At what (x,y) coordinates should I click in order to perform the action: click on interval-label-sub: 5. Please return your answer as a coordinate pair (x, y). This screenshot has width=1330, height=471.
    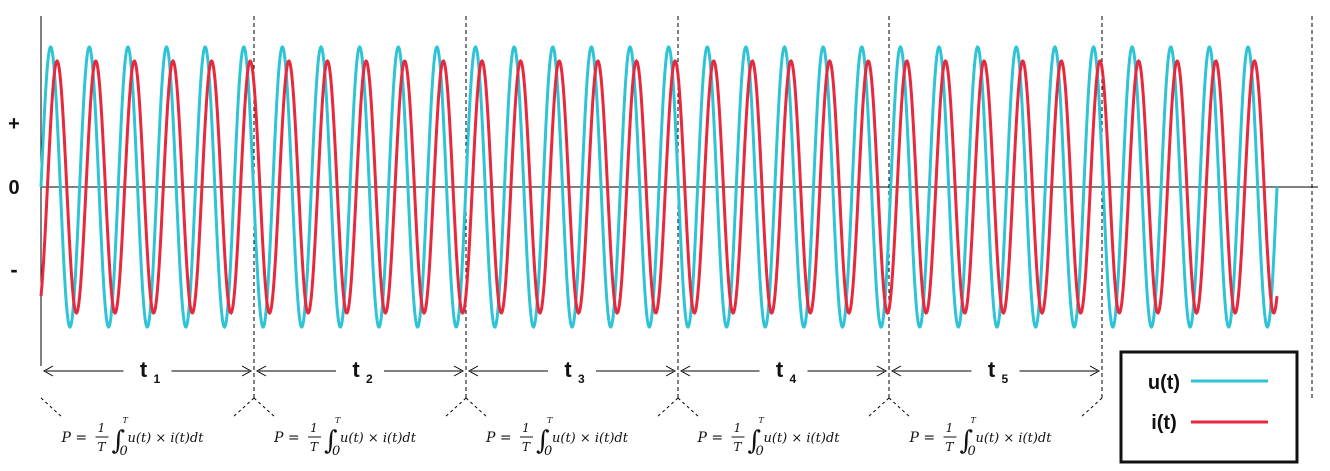
    Looking at the image, I should click on (1005, 379).